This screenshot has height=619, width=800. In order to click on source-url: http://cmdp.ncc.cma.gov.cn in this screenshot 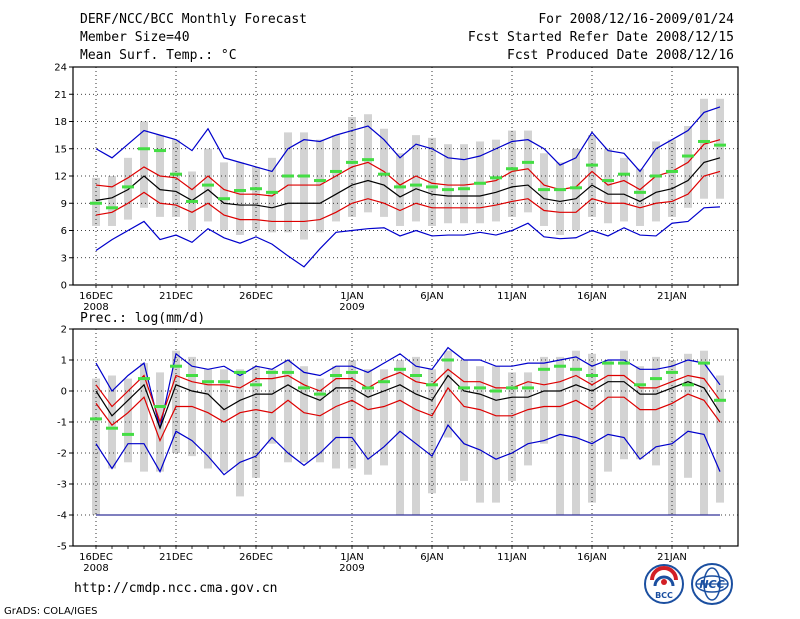, I will do `click(176, 588)`.